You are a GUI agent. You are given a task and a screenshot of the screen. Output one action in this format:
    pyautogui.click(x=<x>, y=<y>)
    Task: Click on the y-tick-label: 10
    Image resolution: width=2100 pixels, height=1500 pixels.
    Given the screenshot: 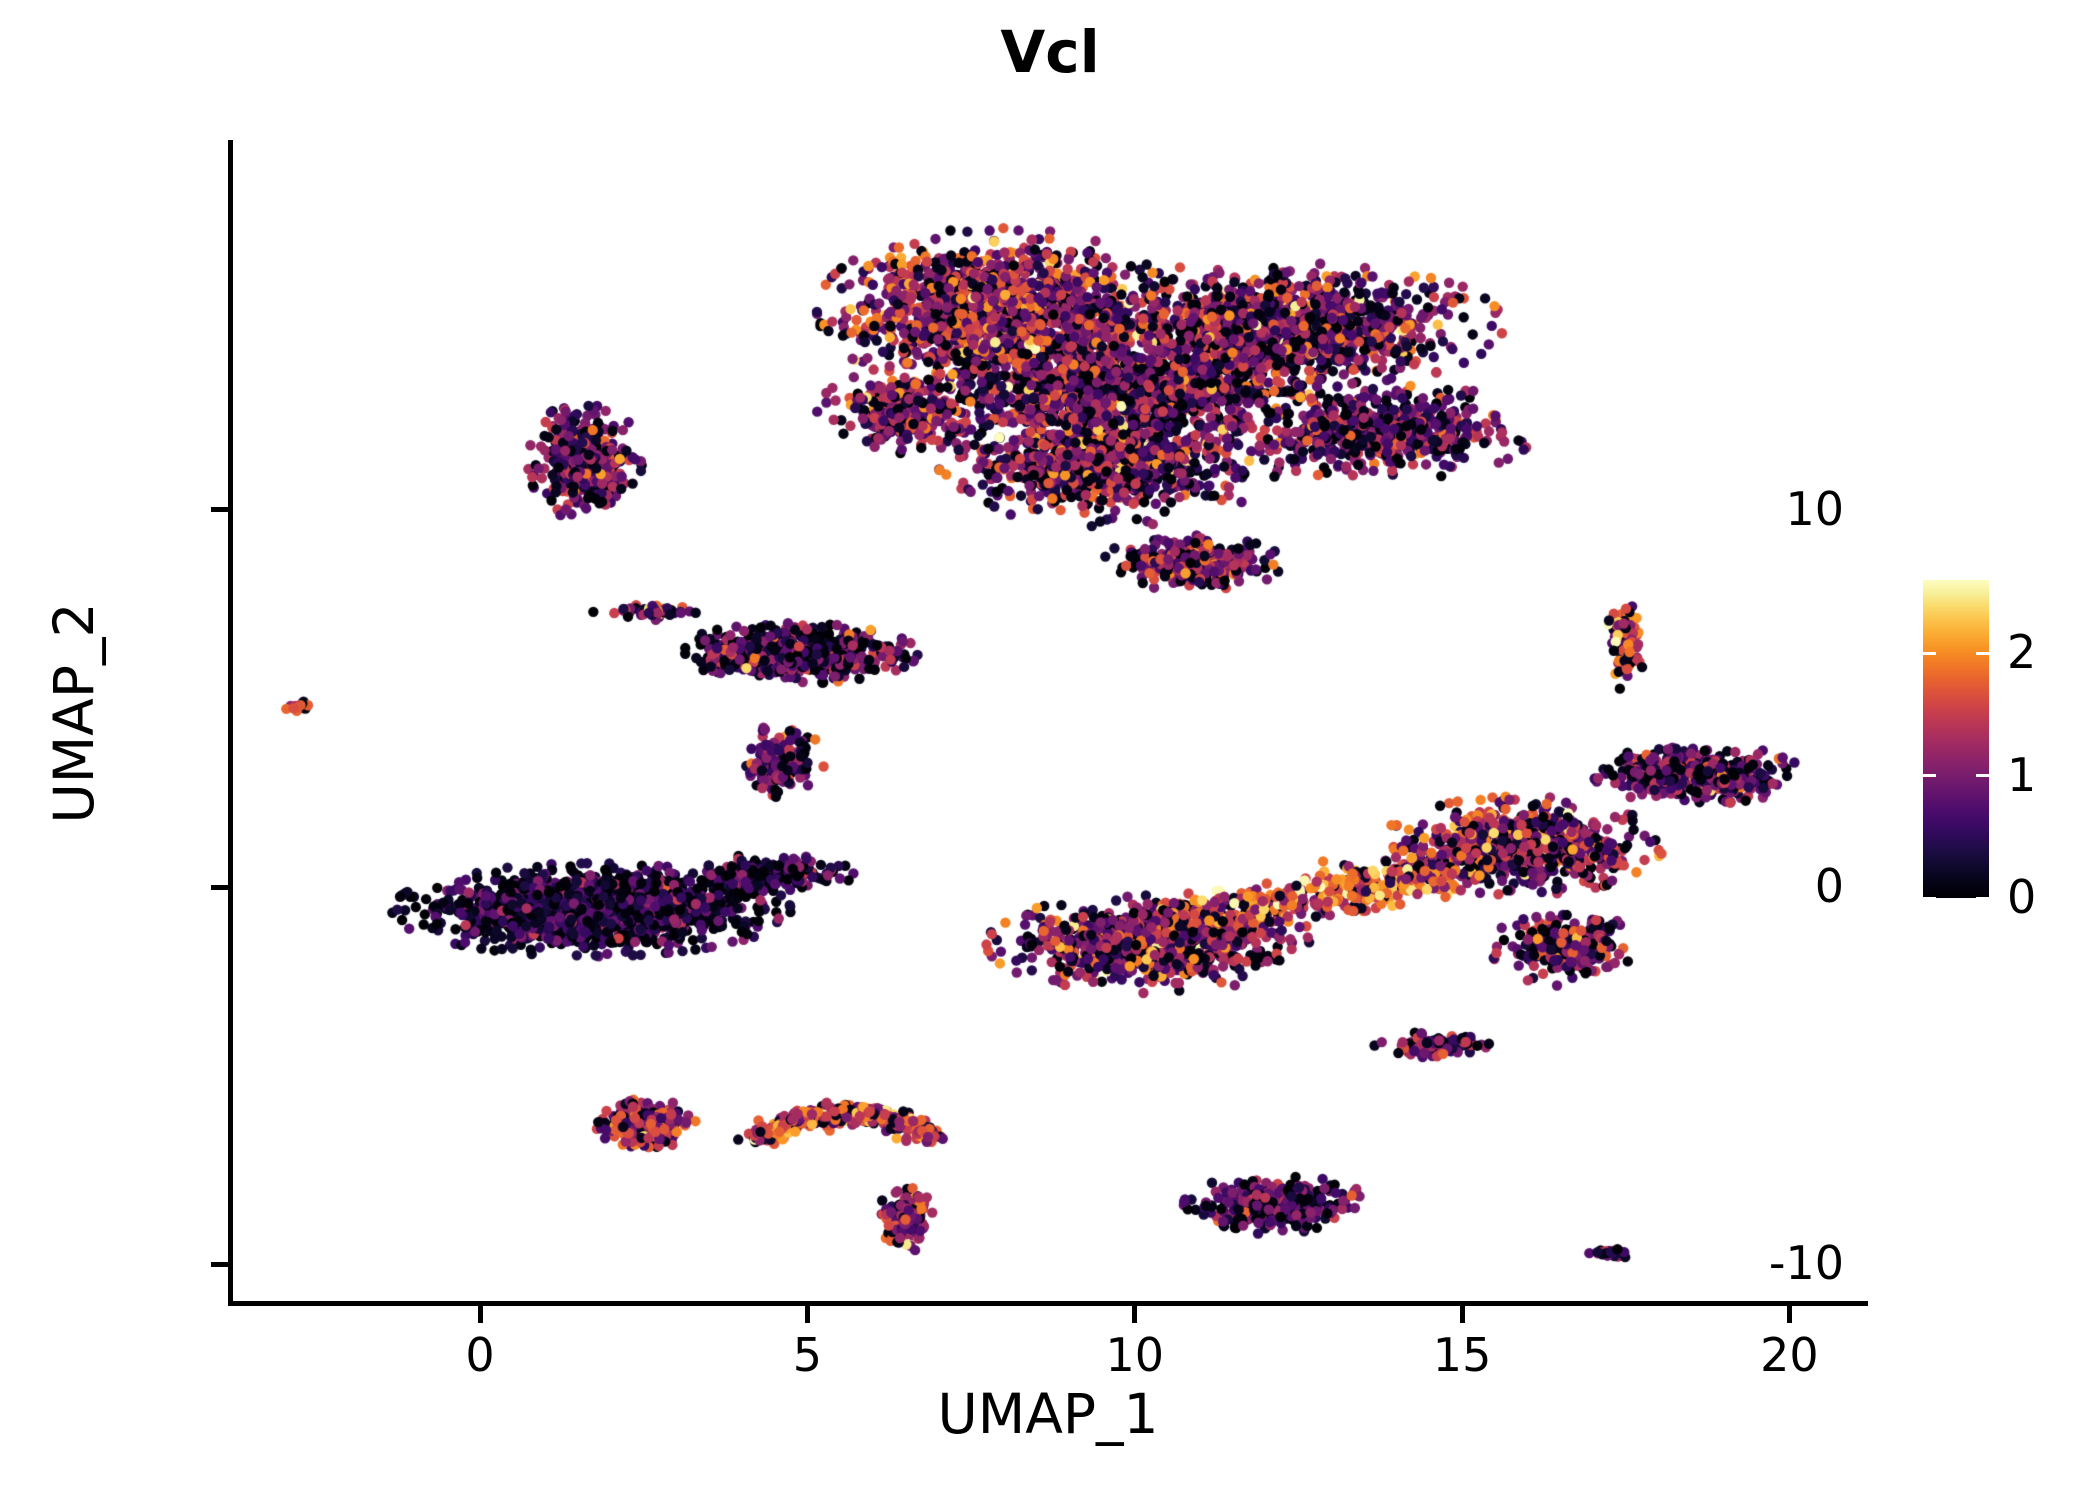 What is the action you would take?
    pyautogui.click(x=1814, y=508)
    